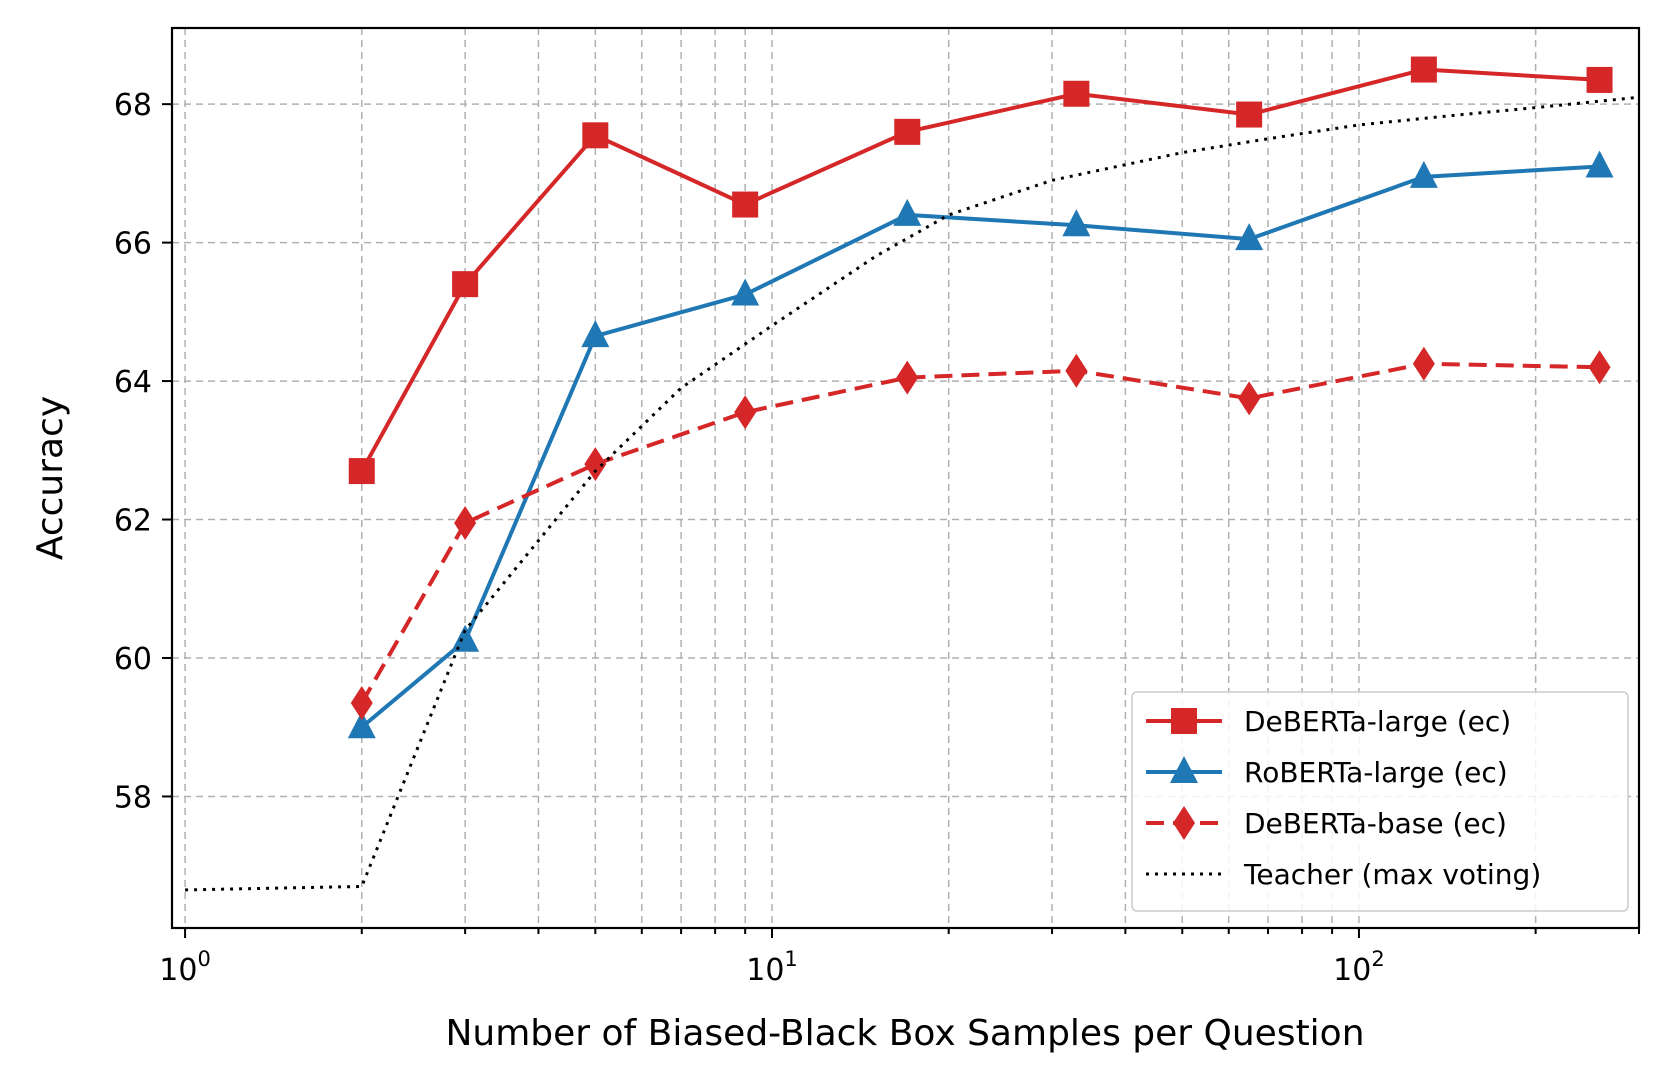  I want to click on y-tick-label: 66, so click(133, 244).